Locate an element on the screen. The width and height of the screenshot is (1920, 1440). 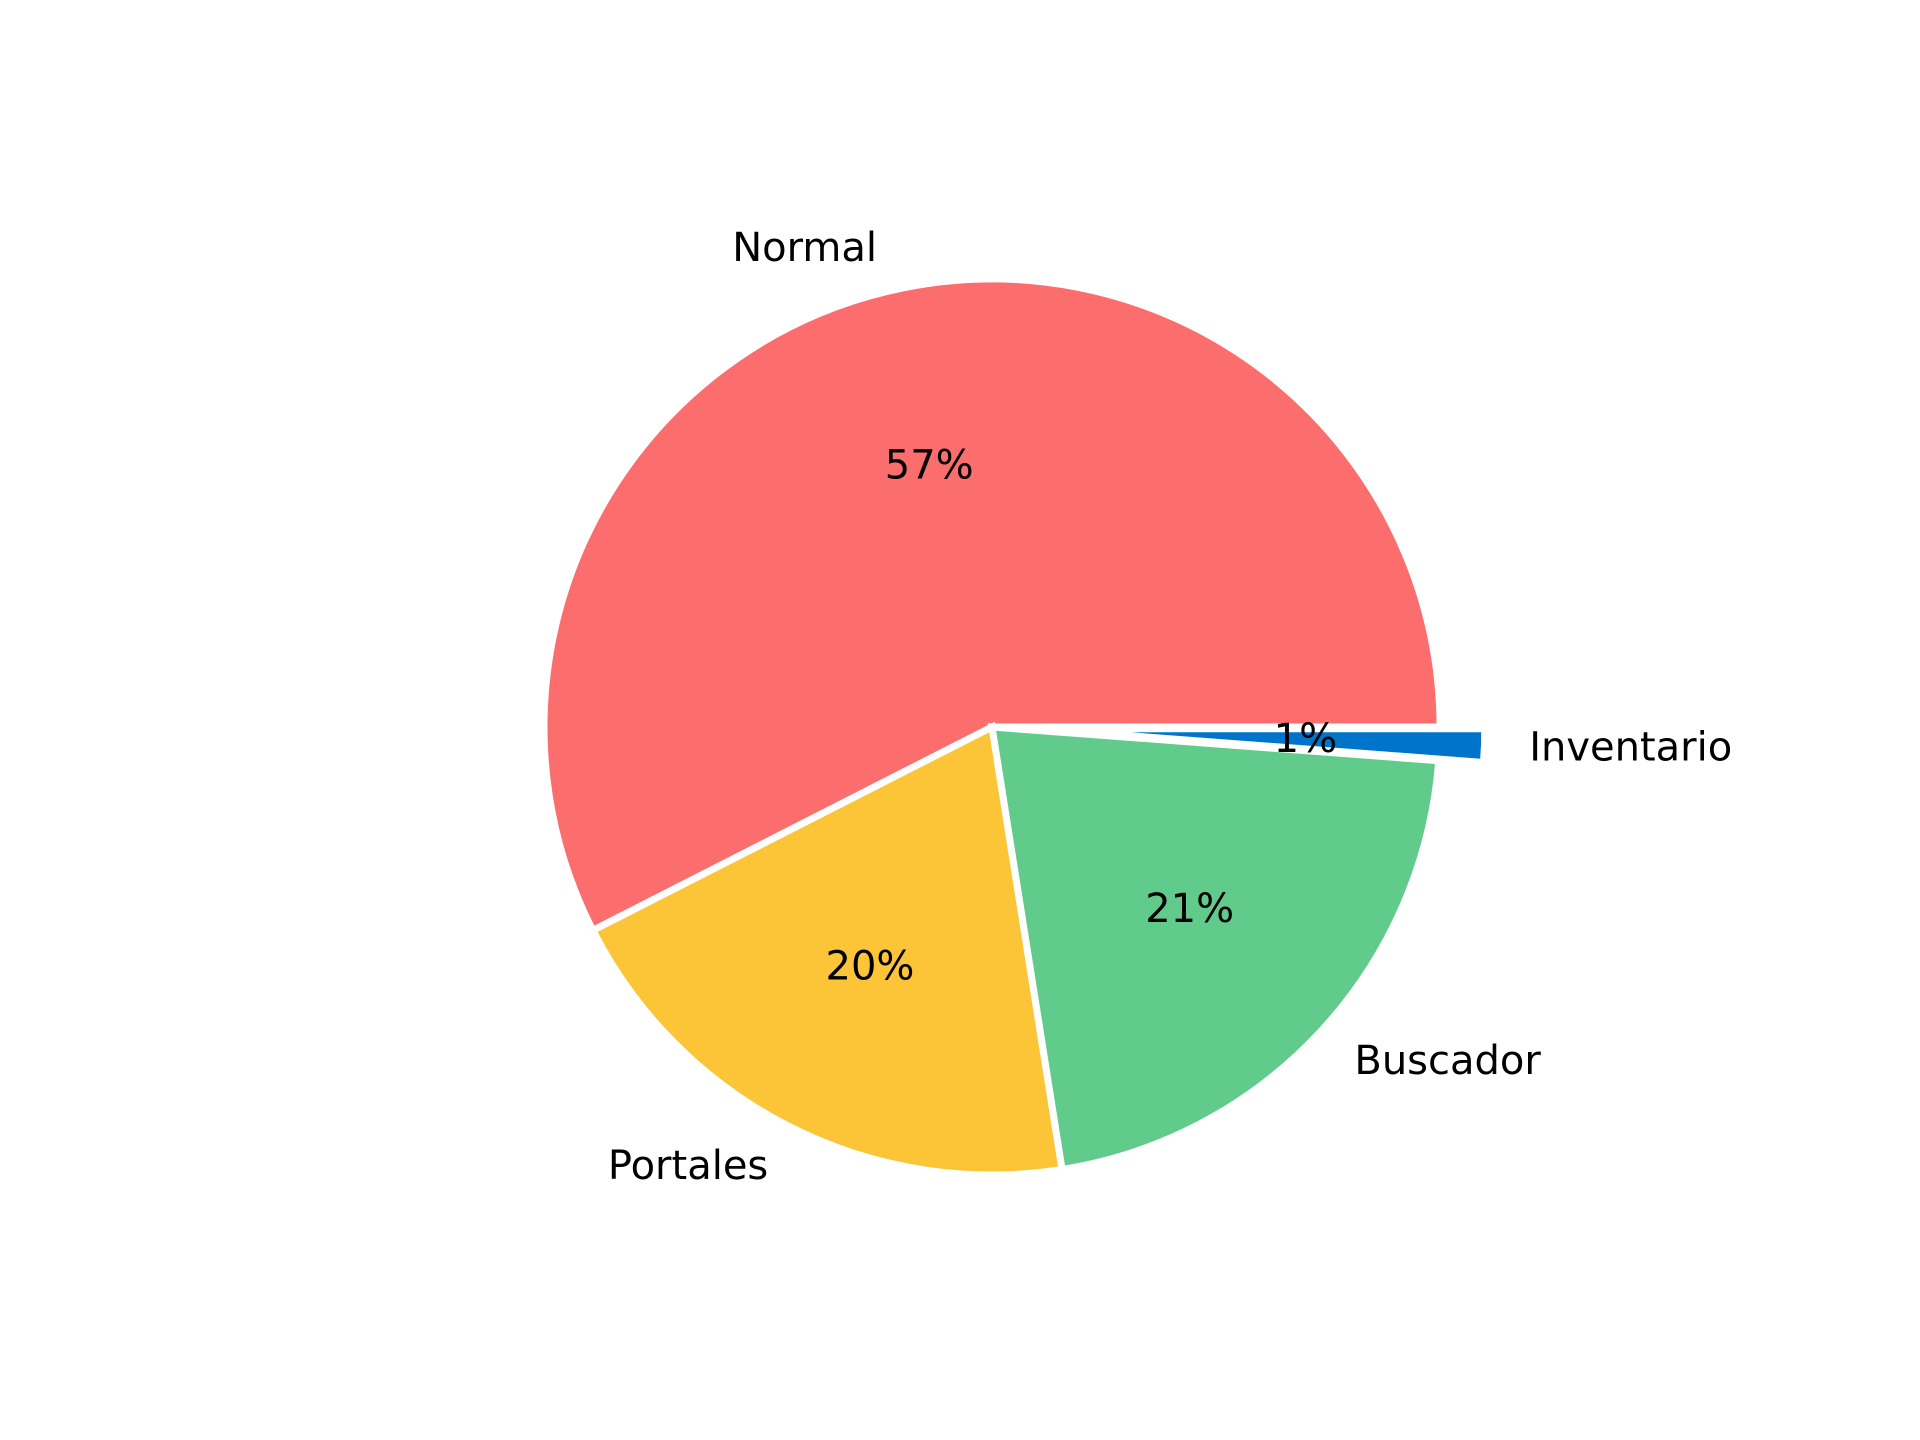
slice-label-inventario: Inventario is located at coordinates (1630, 747).